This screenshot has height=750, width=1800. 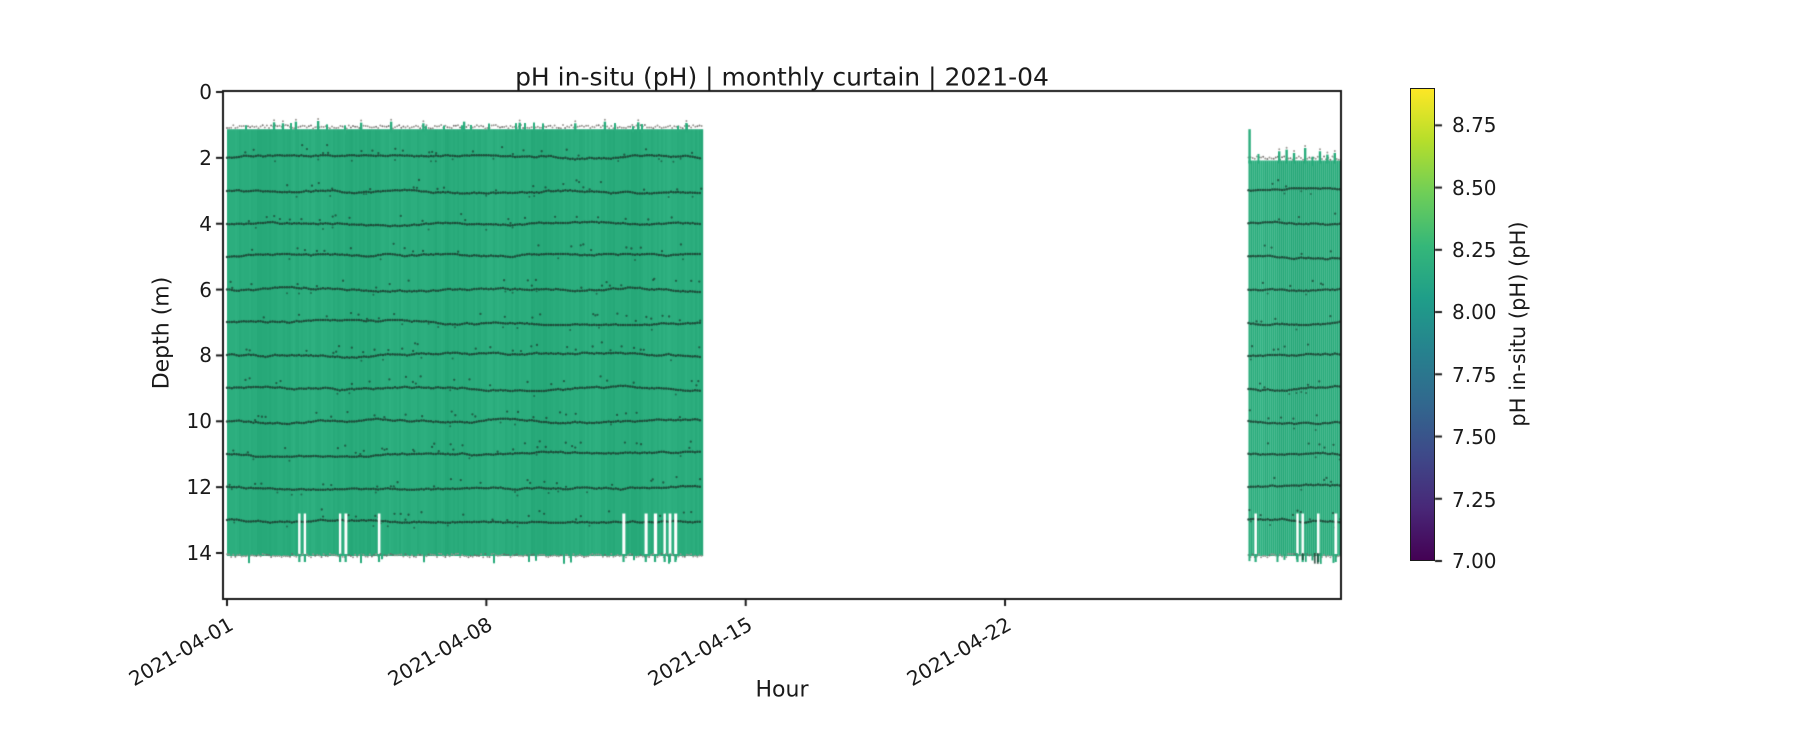 What do you see at coordinates (199, 421) in the screenshot?
I see `y-tick-label: 10` at bounding box center [199, 421].